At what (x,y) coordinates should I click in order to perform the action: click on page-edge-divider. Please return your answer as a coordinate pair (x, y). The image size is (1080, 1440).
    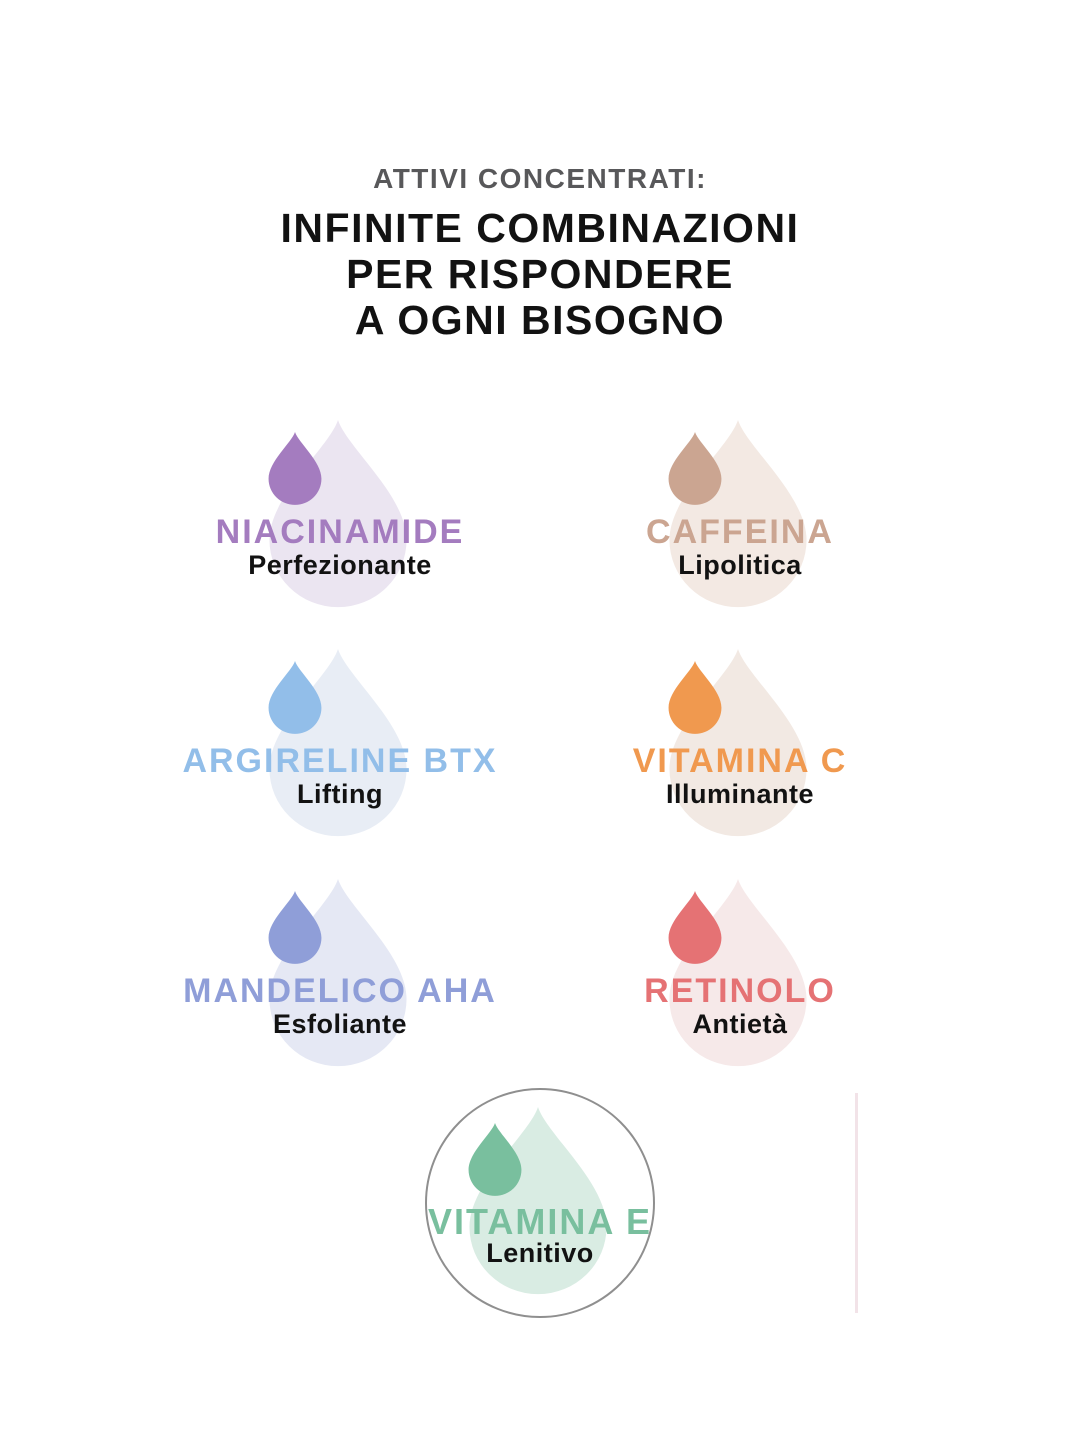
    Looking at the image, I should click on (856, 1203).